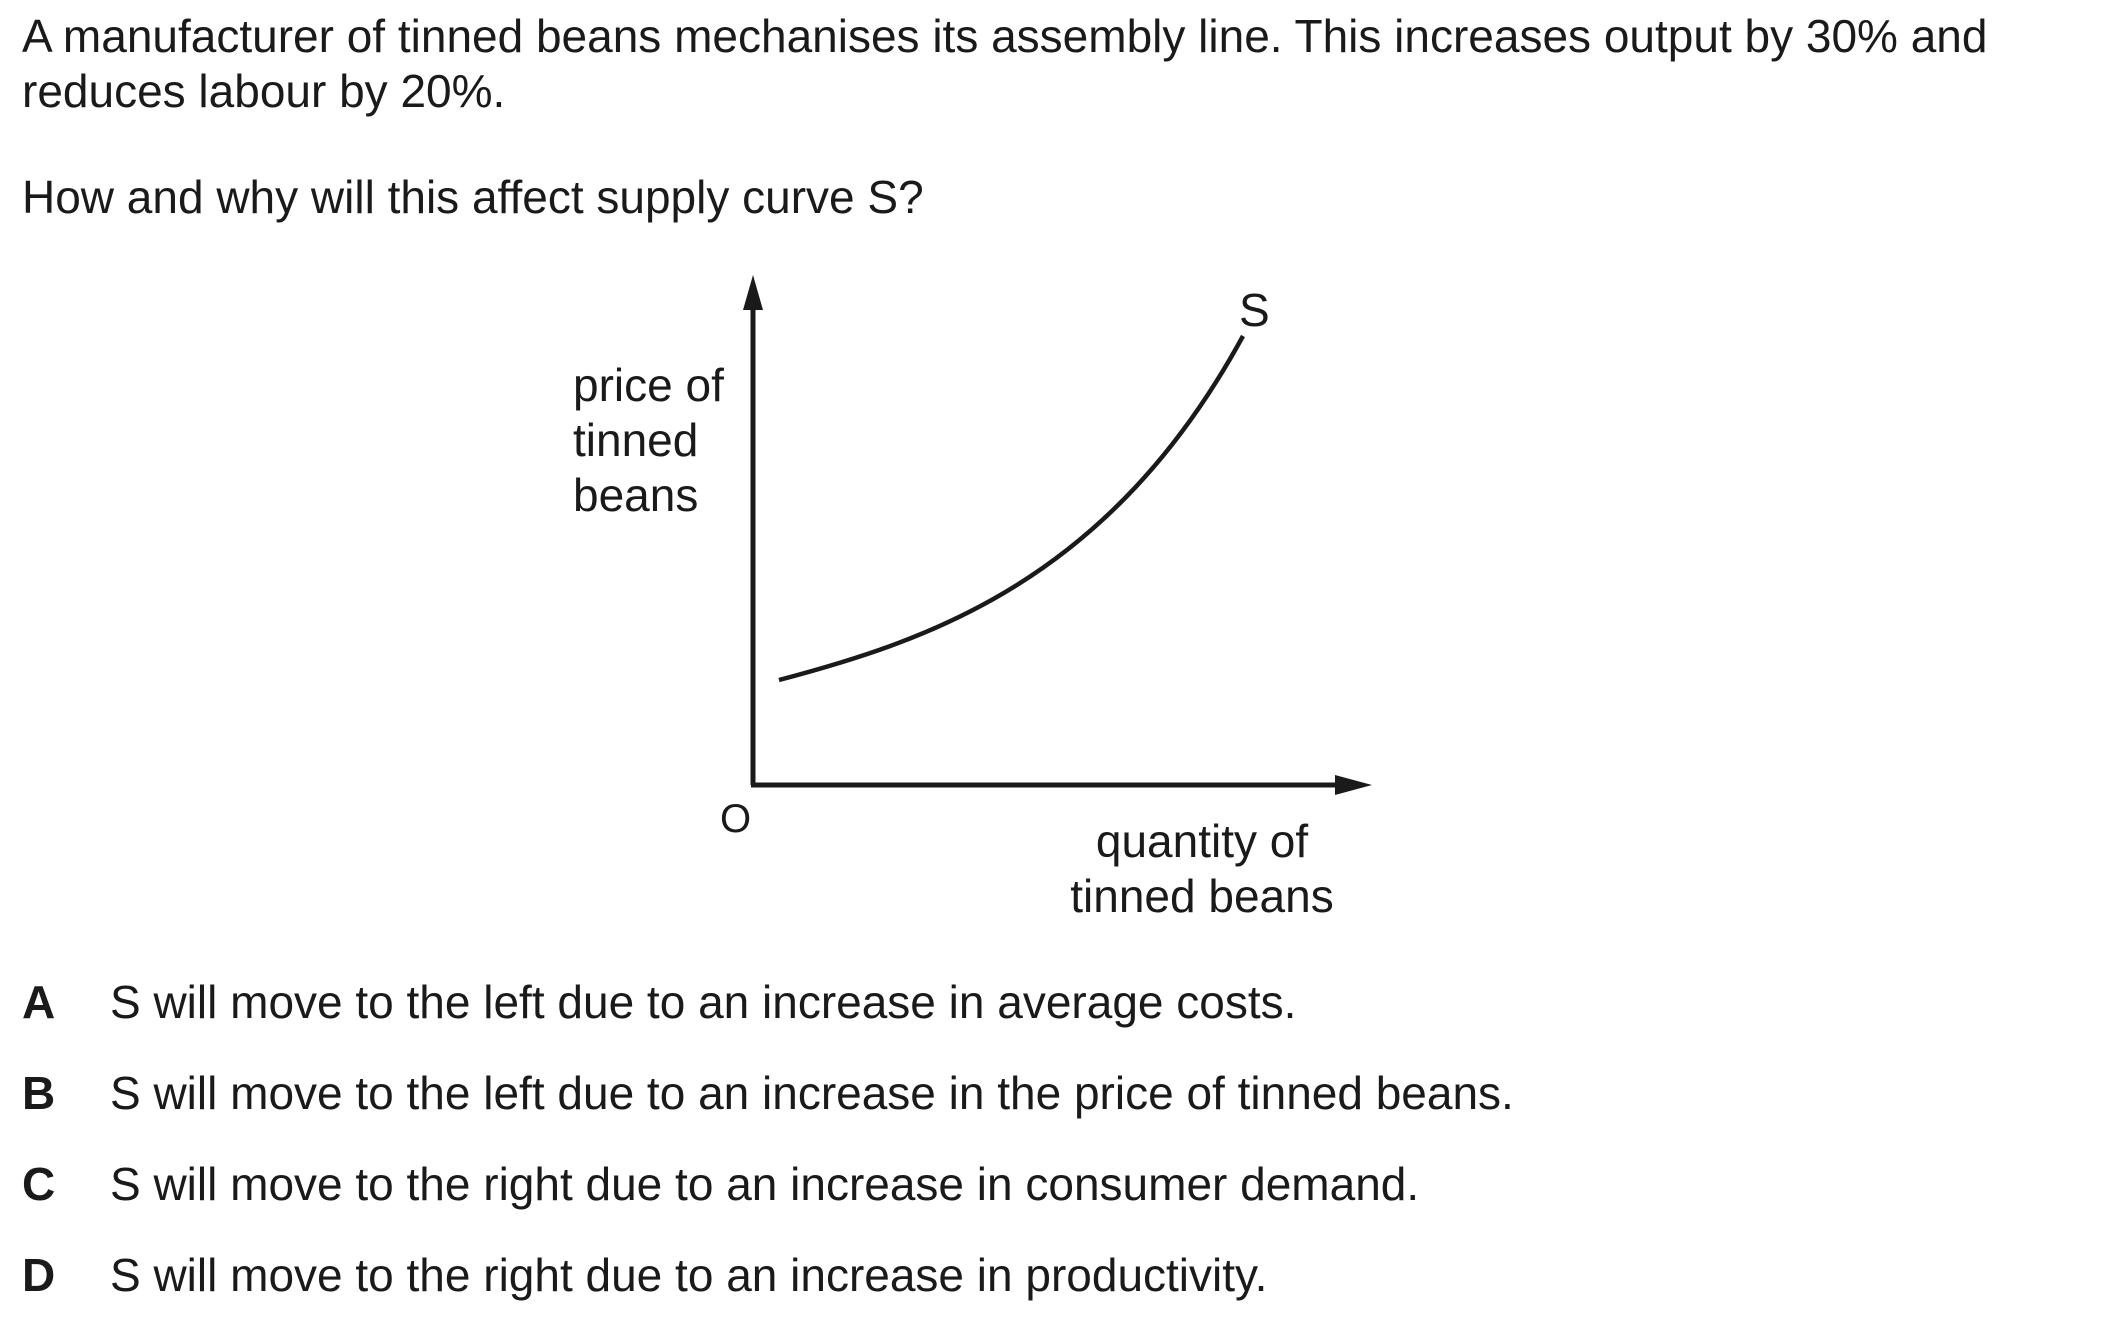 This screenshot has width=2101, height=1339. I want to click on y-axis-arrowhead, so click(753, 292).